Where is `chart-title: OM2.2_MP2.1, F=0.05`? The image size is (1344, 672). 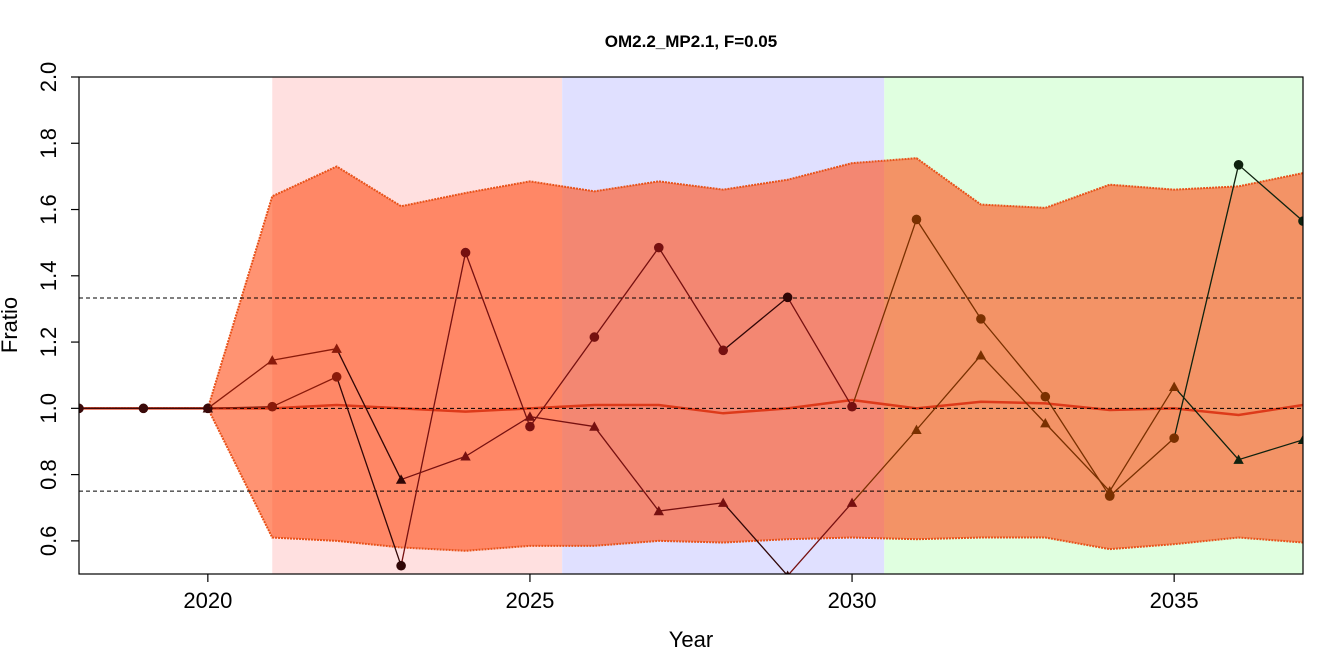 chart-title: OM2.2_MP2.1, F=0.05 is located at coordinates (691, 41).